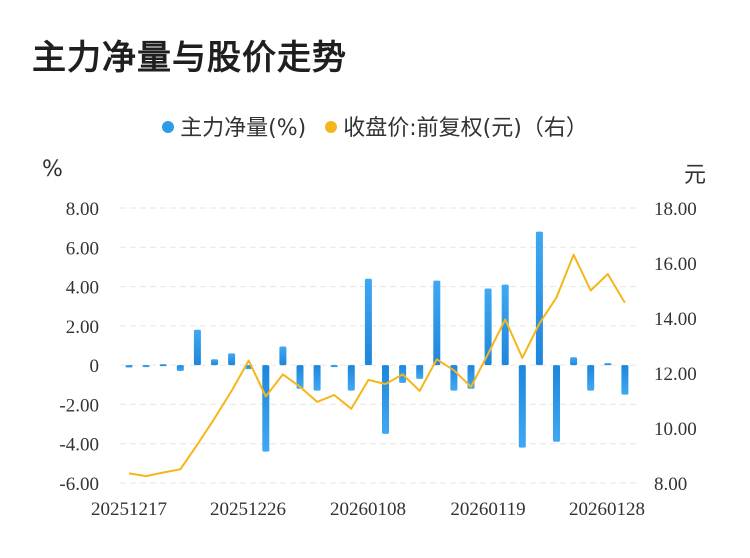 Image resolution: width=750 pixels, height=558 pixels. What do you see at coordinates (243, 128) in the screenshot?
I see `legend-label-main-net: 主力净量(%)` at bounding box center [243, 128].